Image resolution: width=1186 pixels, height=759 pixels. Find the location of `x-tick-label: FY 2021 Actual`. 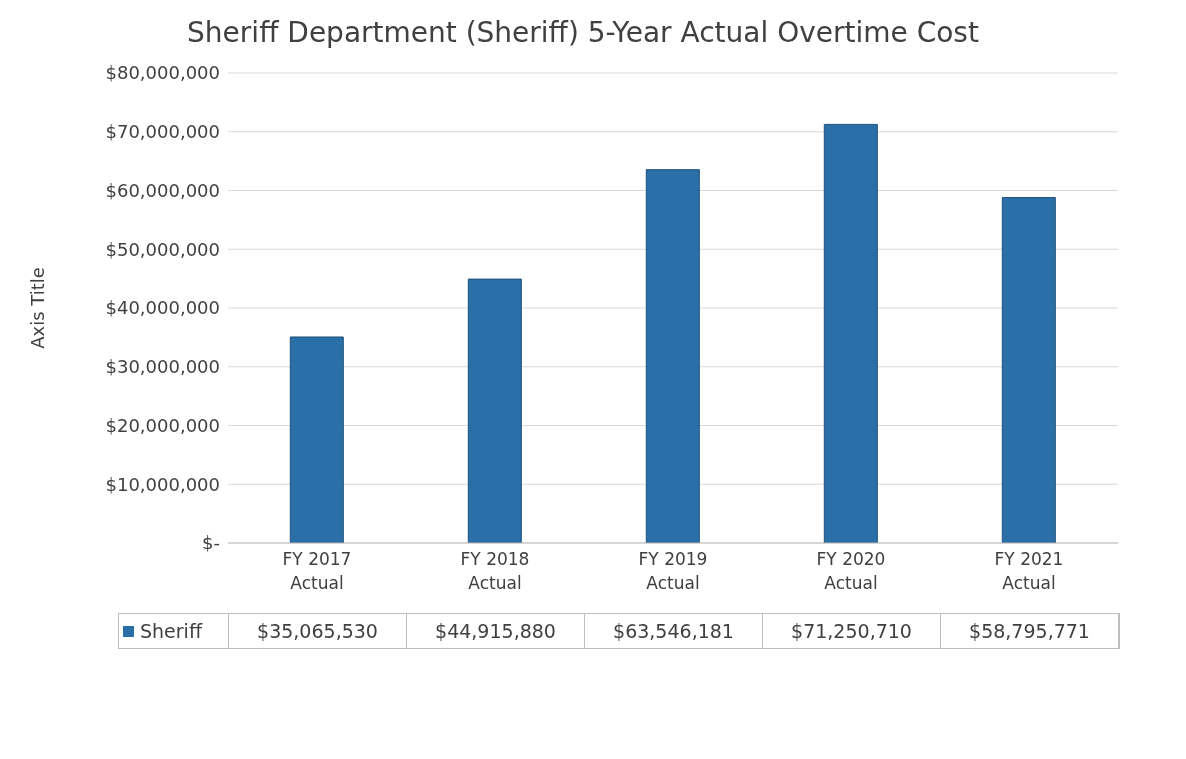

x-tick-label: FY 2021 Actual is located at coordinates (1029, 571).